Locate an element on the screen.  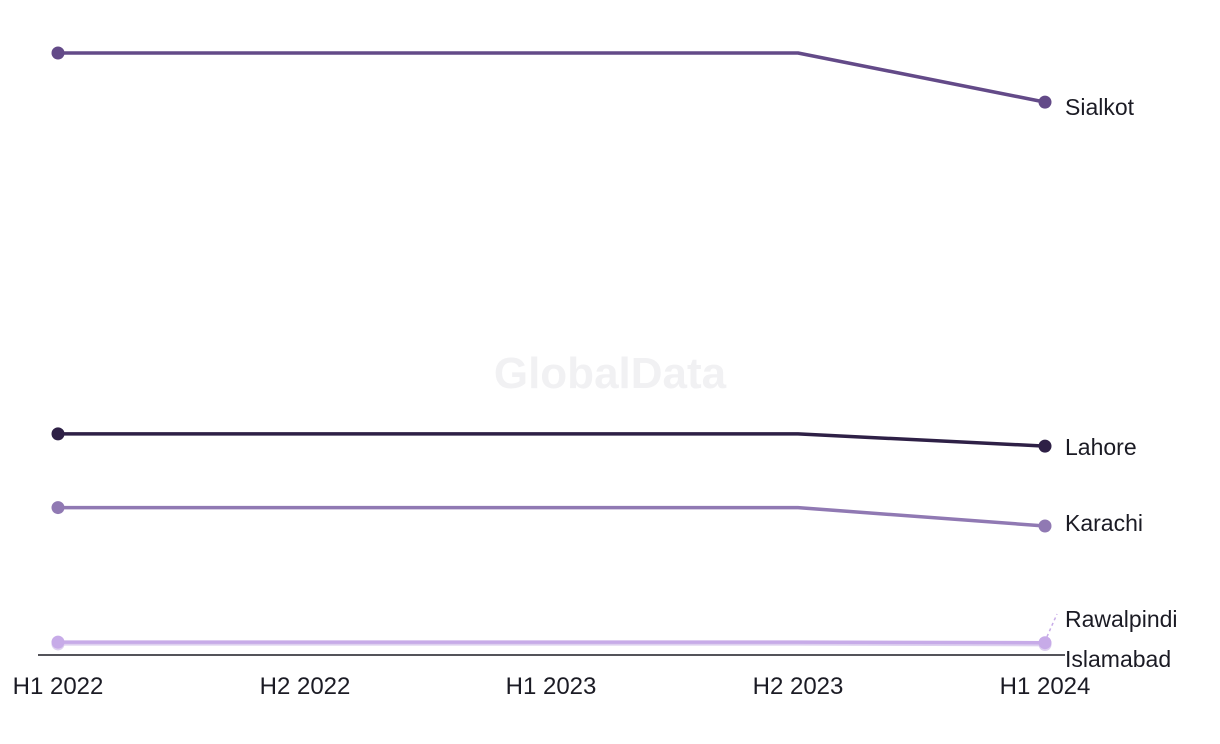
series-line-lahore is located at coordinates (551, 440).